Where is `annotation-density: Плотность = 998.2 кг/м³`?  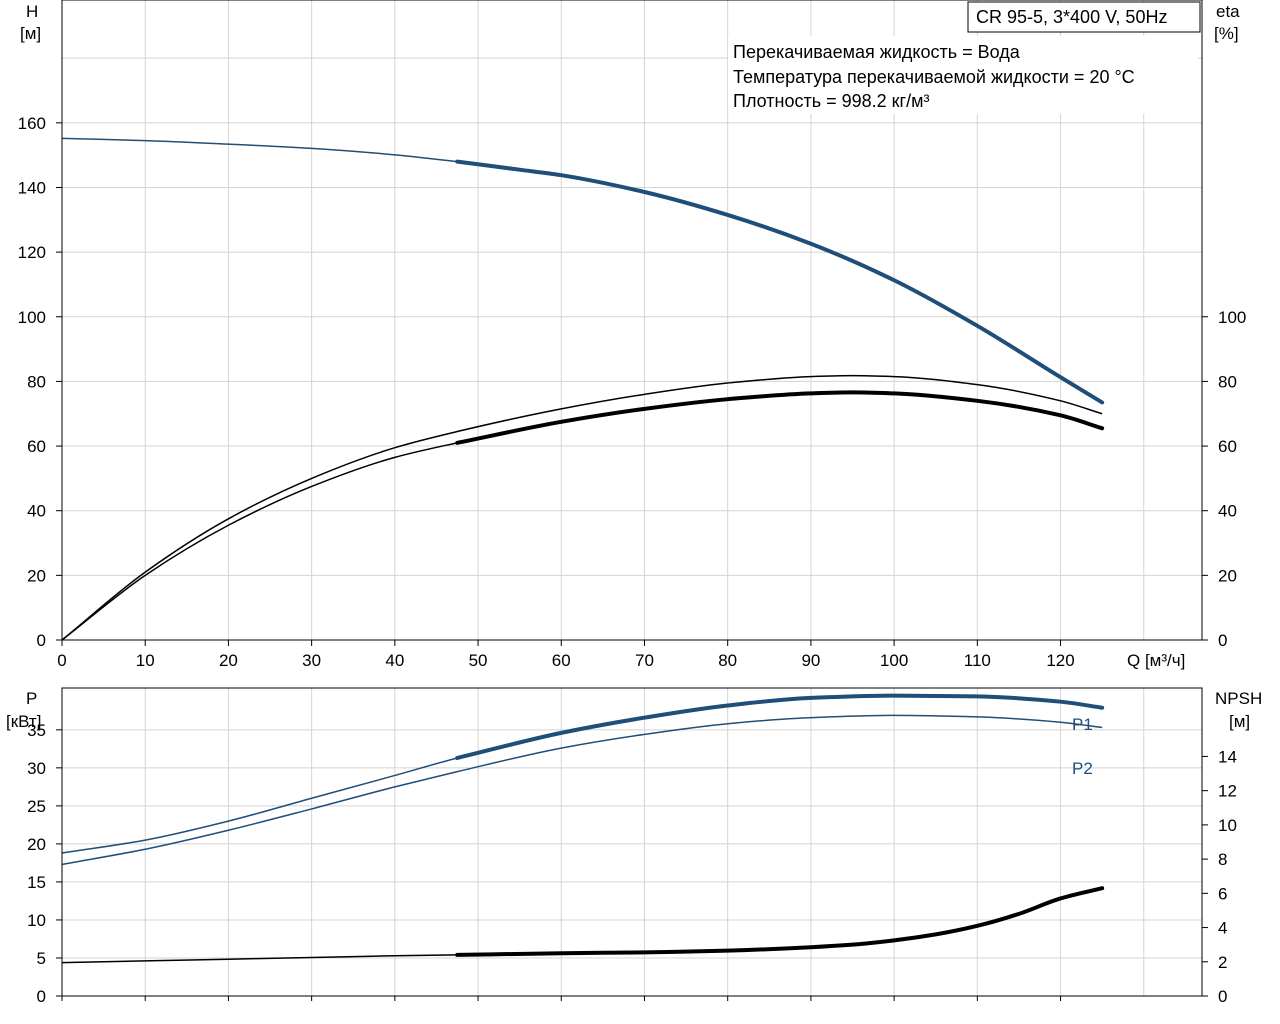
annotation-density: Плотность = 998.2 кг/м³ is located at coordinates (831, 101).